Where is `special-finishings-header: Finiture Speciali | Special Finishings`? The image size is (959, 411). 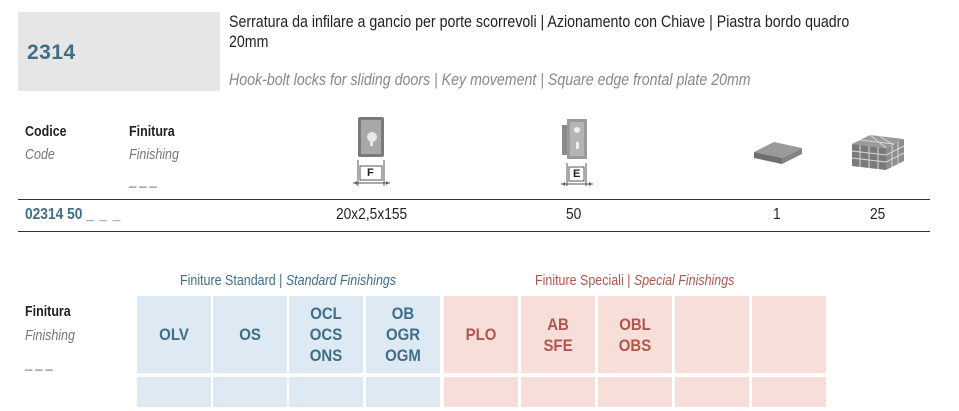
special-finishings-header: Finiture Speciali | Special Finishings is located at coordinates (634, 281).